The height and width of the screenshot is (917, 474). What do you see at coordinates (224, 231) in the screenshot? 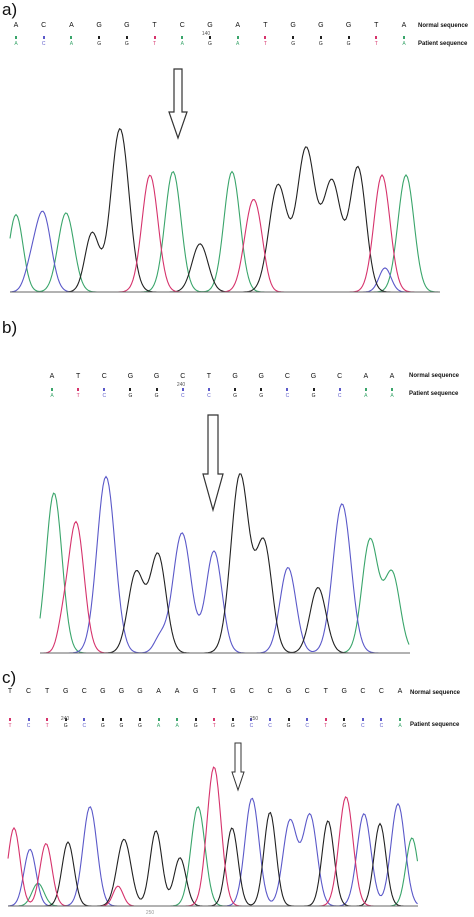
I see `trace-A` at bounding box center [224, 231].